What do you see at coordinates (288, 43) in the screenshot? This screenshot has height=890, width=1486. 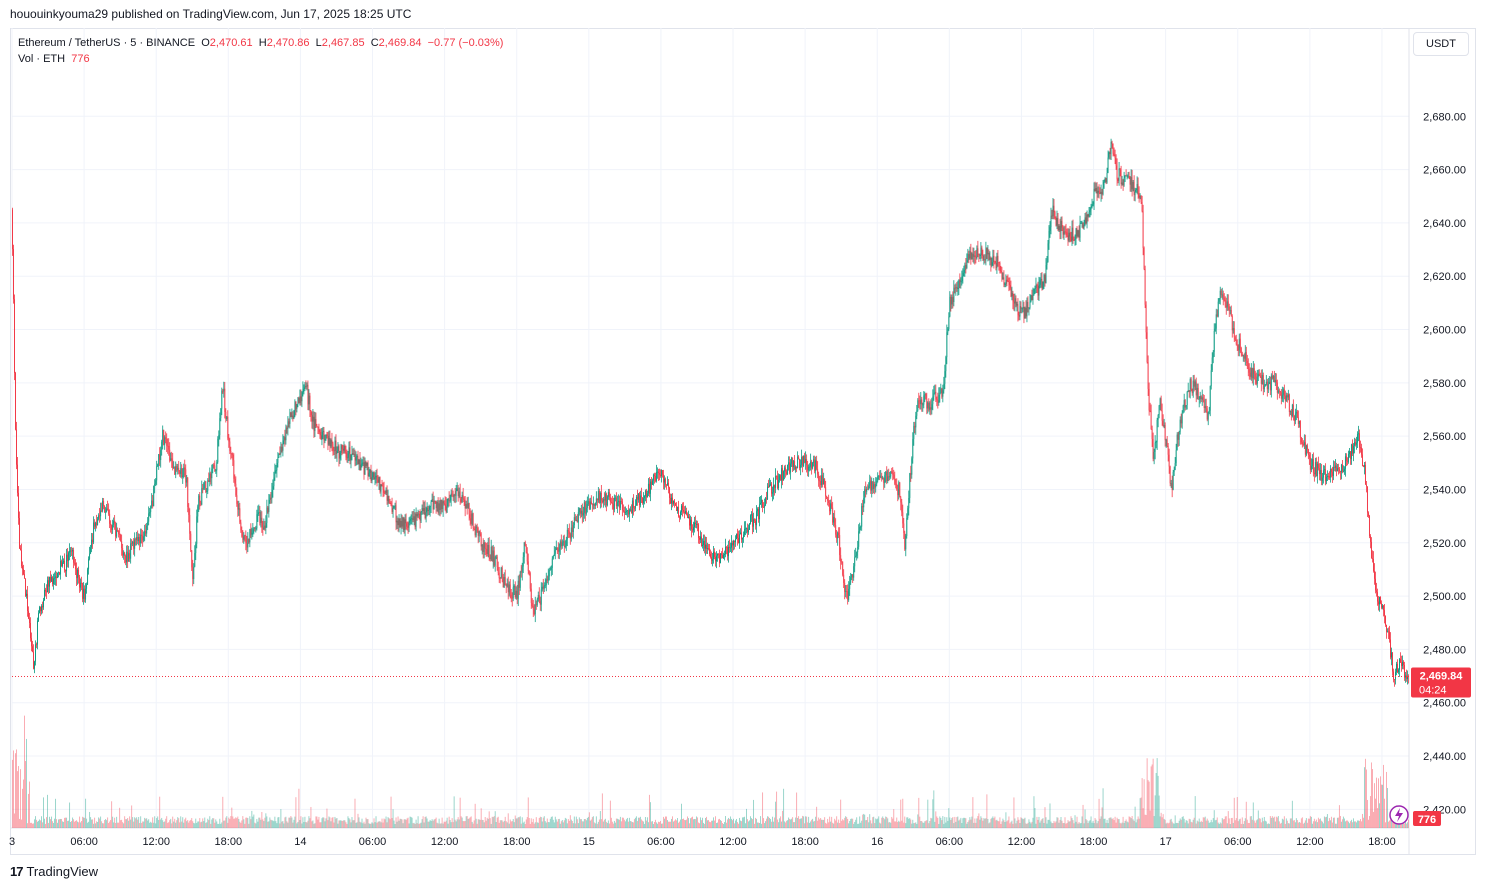 I see `legend-high-value: 2,470.86` at bounding box center [288, 43].